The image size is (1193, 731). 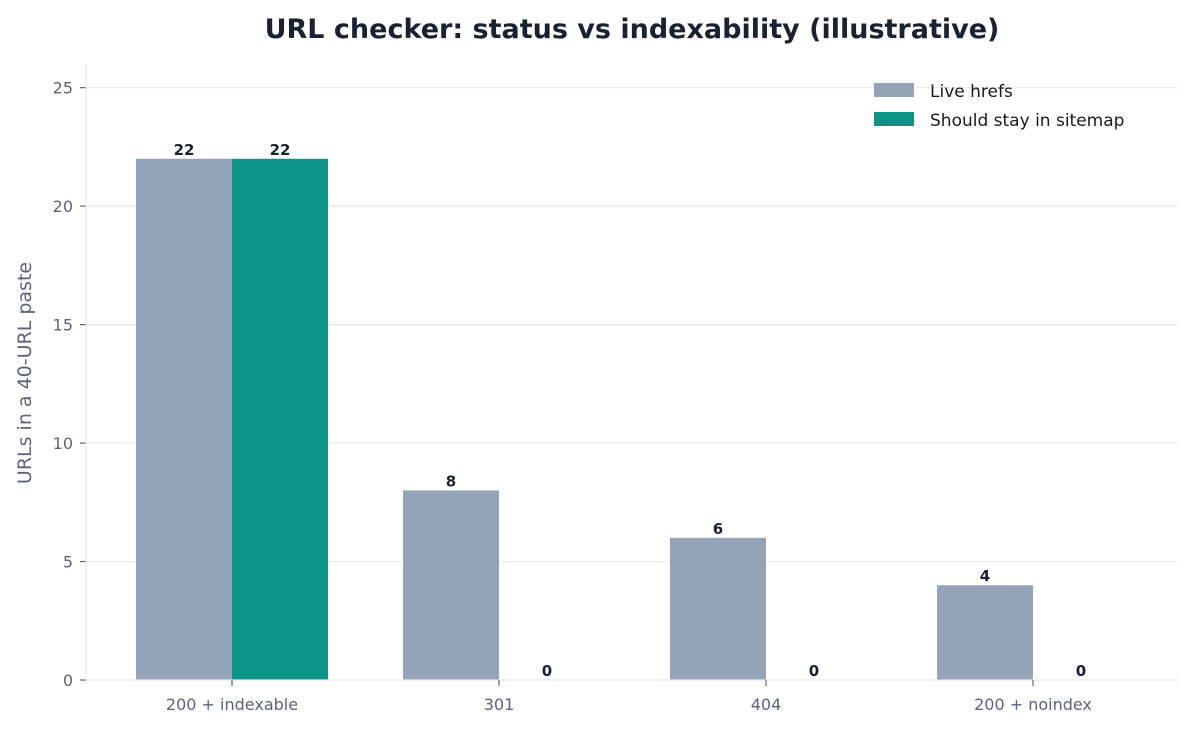 I want to click on data-label: 8, so click(x=451, y=481).